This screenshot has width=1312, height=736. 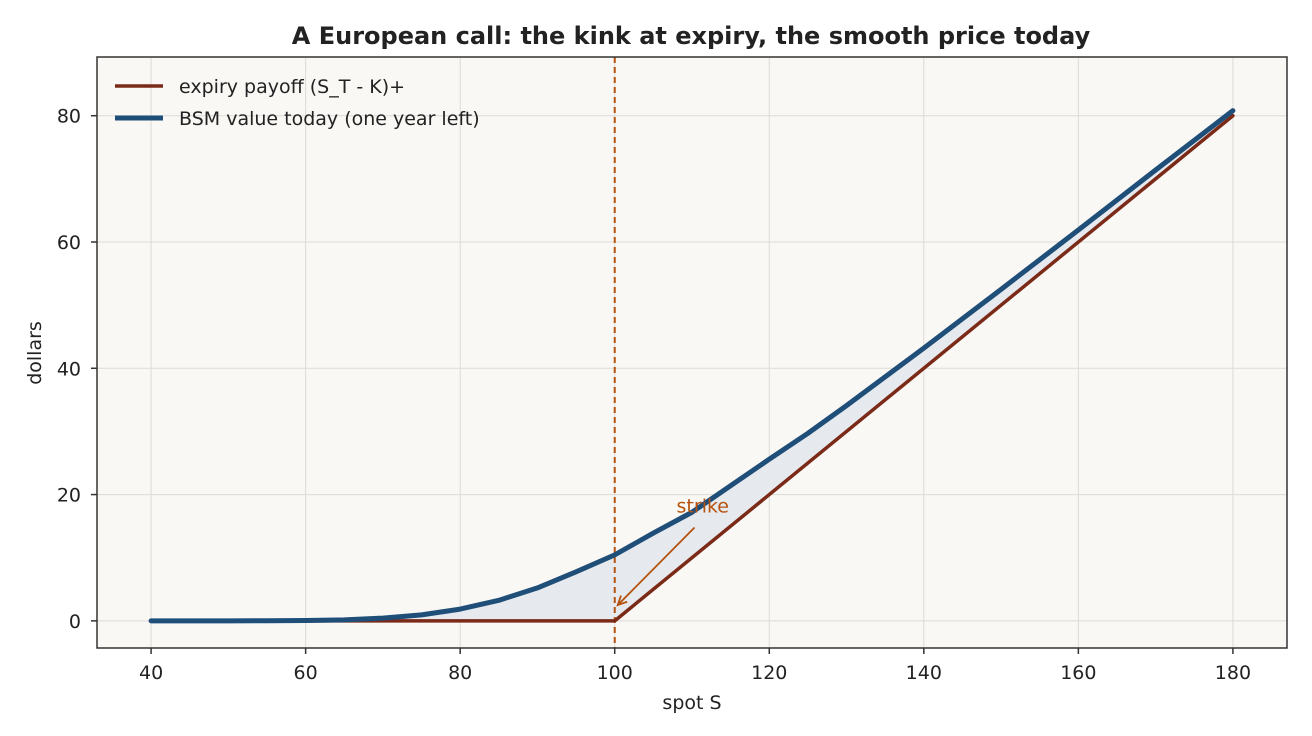 I want to click on x-tick-label: 160, so click(x=1078, y=673).